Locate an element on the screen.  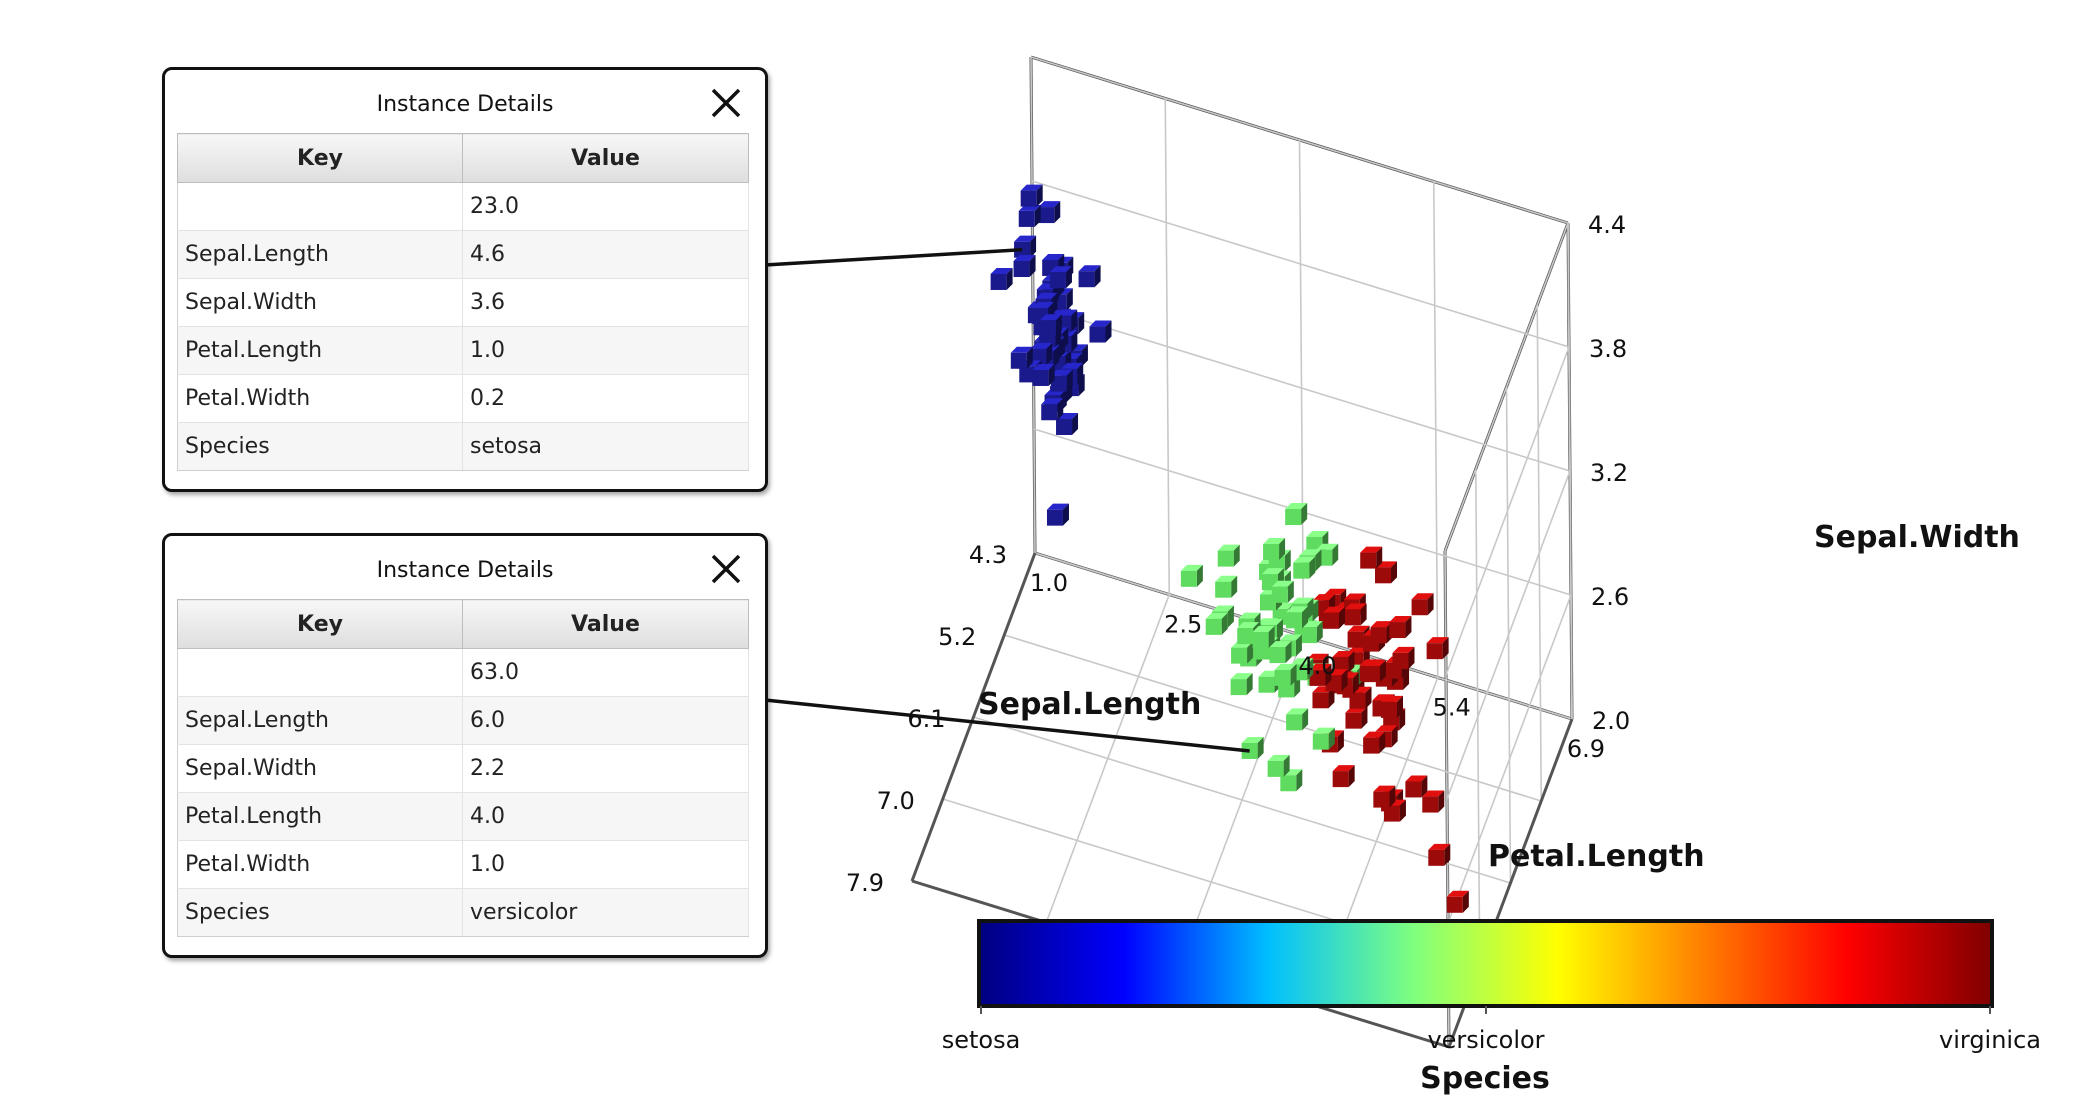
table-row: Species versicolor is located at coordinates (463, 912).